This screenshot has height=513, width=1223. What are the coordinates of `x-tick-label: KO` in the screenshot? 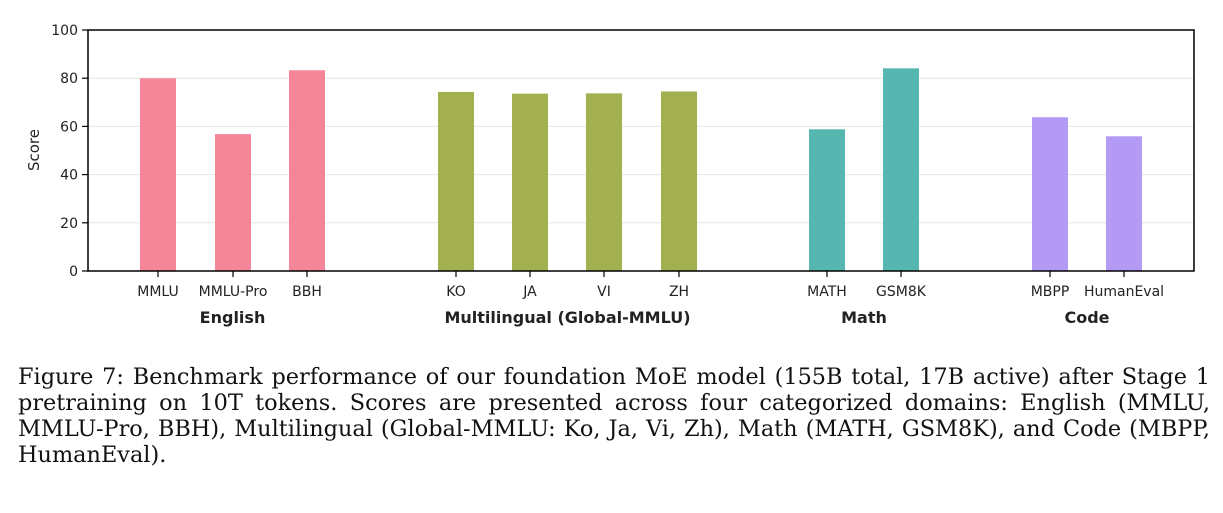 It's located at (455, 292).